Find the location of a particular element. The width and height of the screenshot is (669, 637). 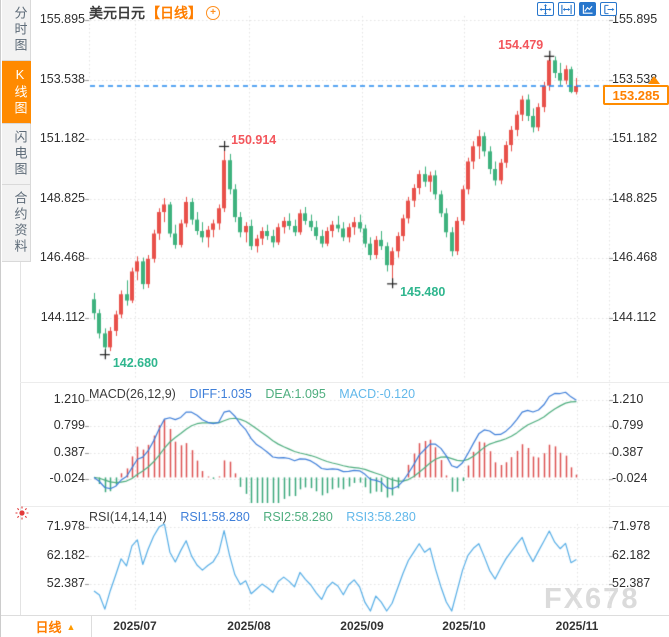

period-selector: 日线 ▲ is located at coordinates (56, 626).